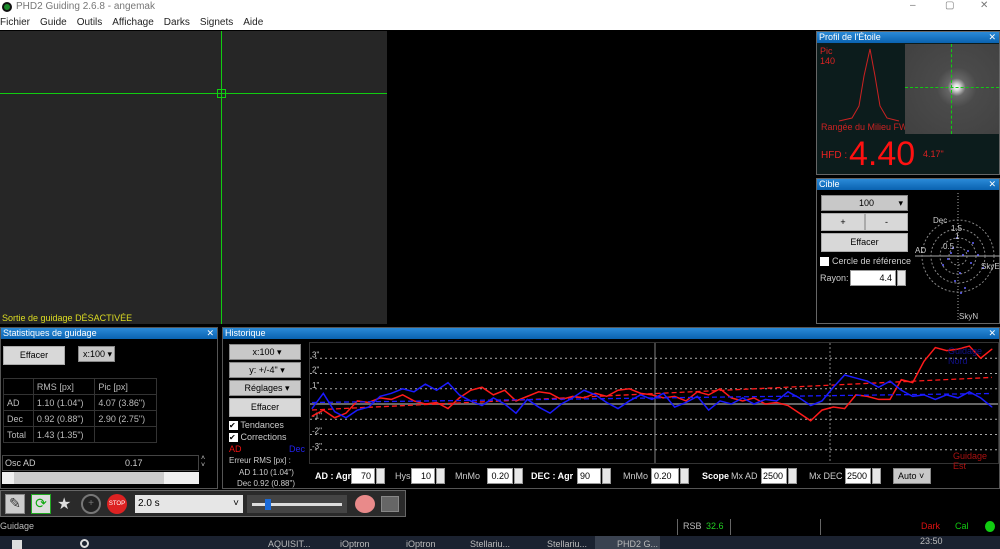  I want to click on profile-curve, so click(869, 85).